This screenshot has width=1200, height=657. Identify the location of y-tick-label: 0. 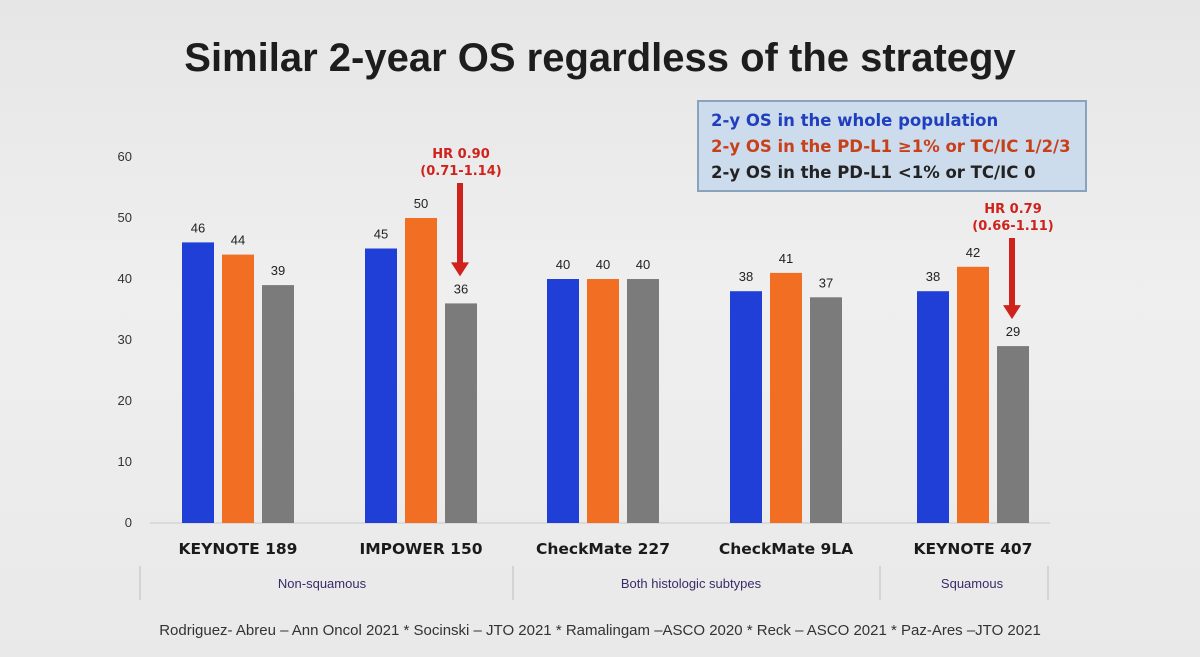
(128, 522).